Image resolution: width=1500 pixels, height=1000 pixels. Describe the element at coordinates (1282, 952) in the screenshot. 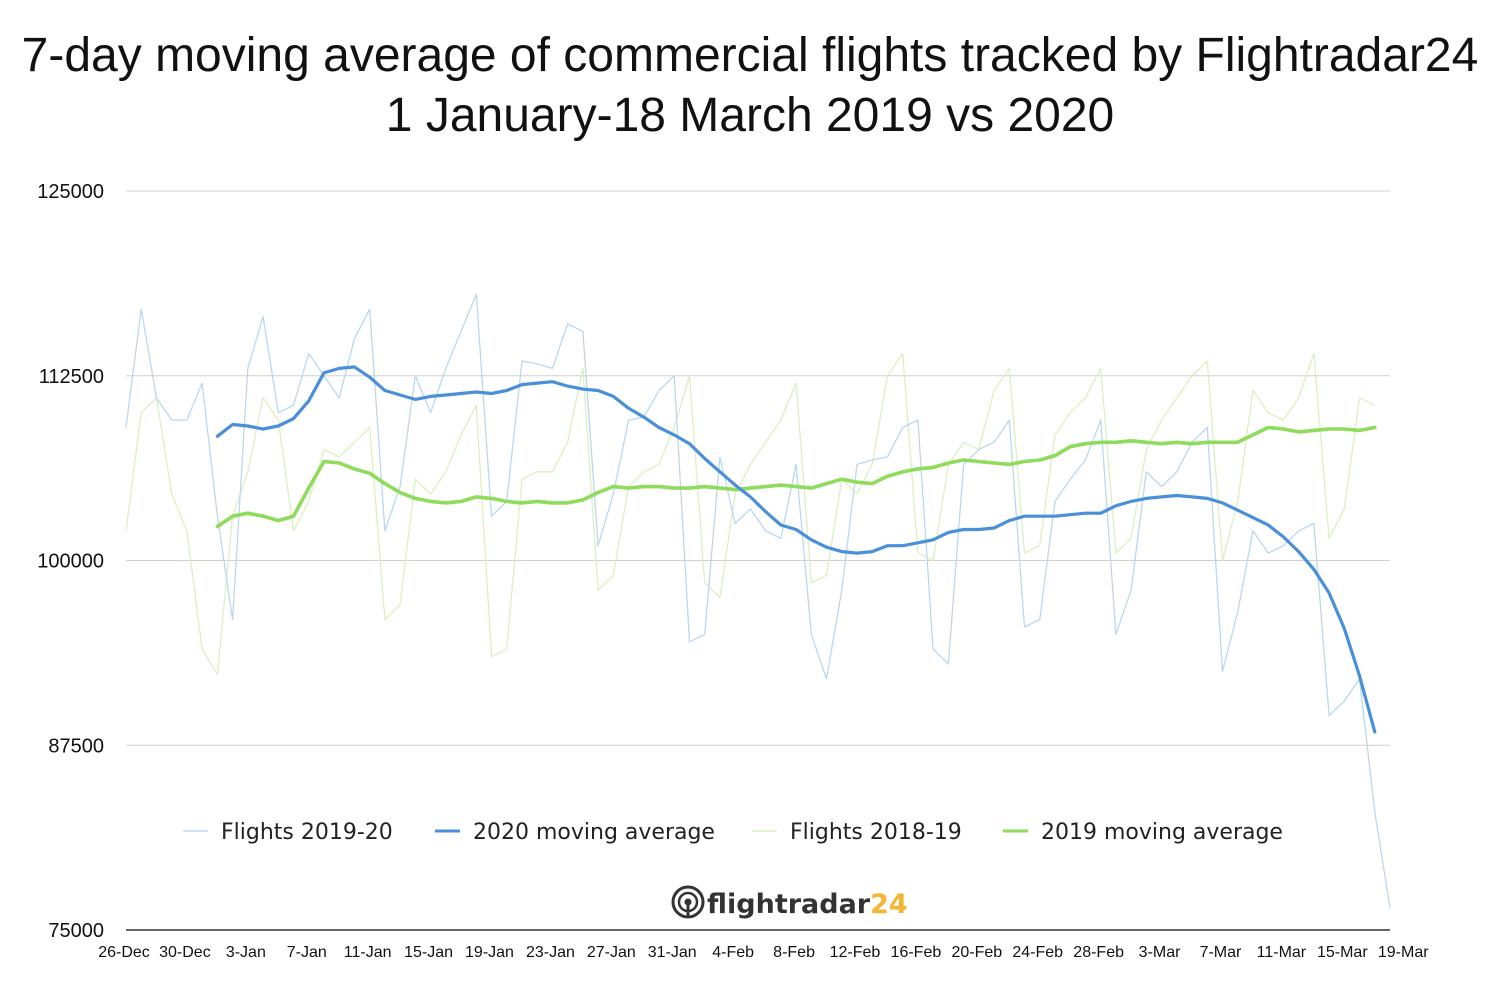

I see `x-tick-label: 11-Mar` at that location.